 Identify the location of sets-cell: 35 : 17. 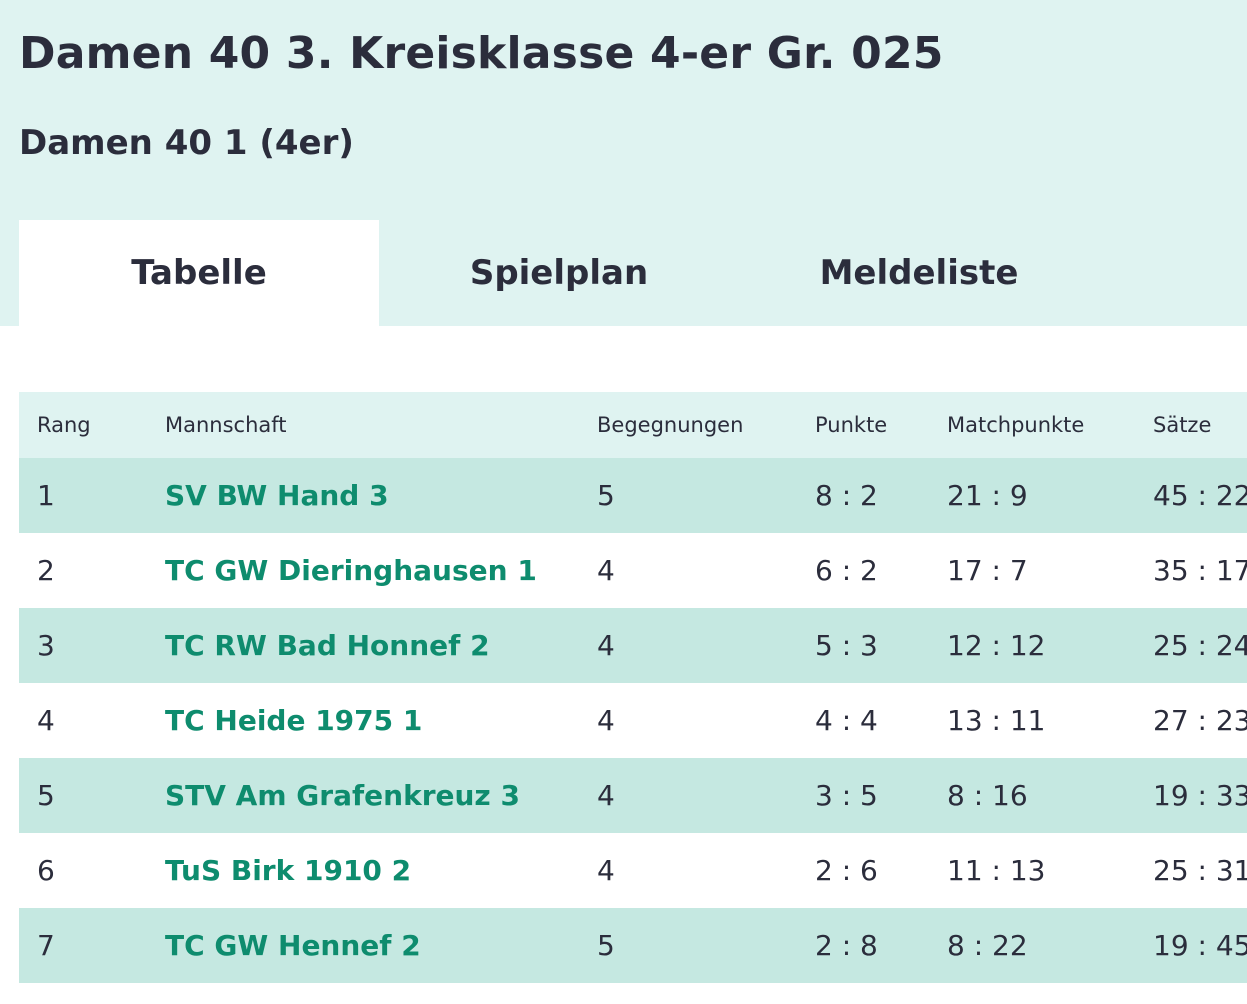
(1200, 570).